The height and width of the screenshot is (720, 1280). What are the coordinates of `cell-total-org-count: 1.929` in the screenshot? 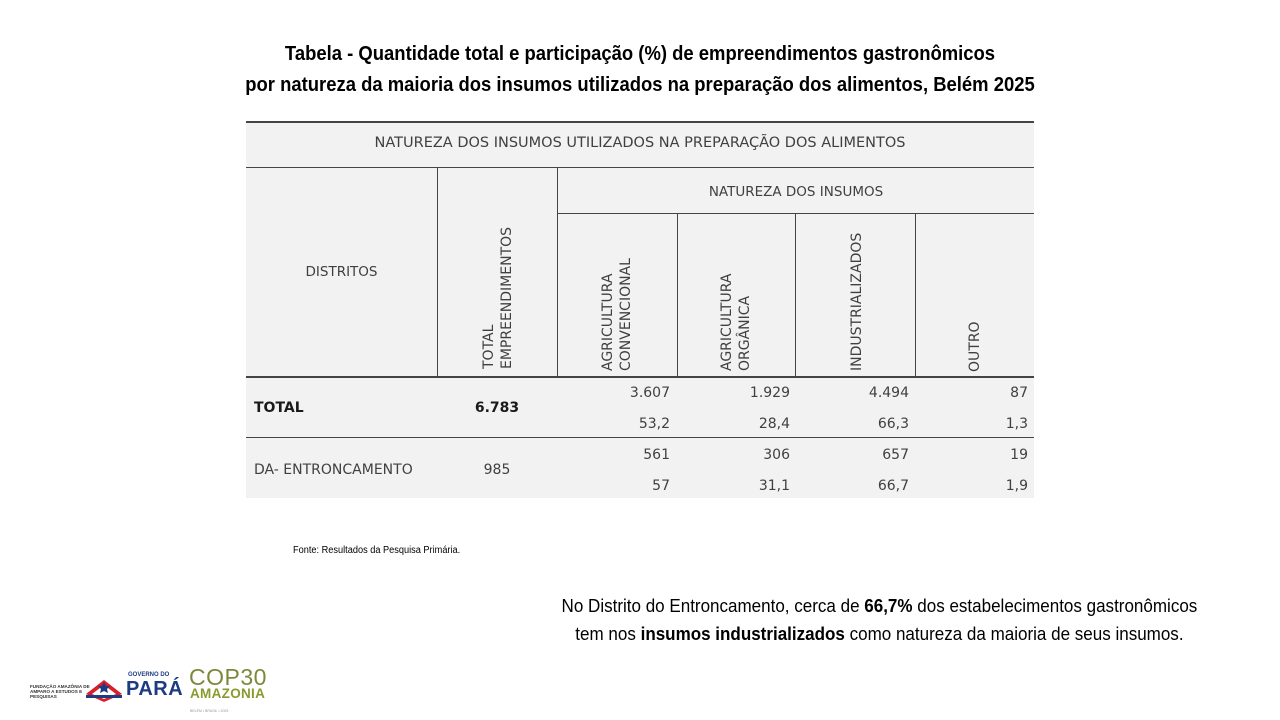 It's located at (769, 393).